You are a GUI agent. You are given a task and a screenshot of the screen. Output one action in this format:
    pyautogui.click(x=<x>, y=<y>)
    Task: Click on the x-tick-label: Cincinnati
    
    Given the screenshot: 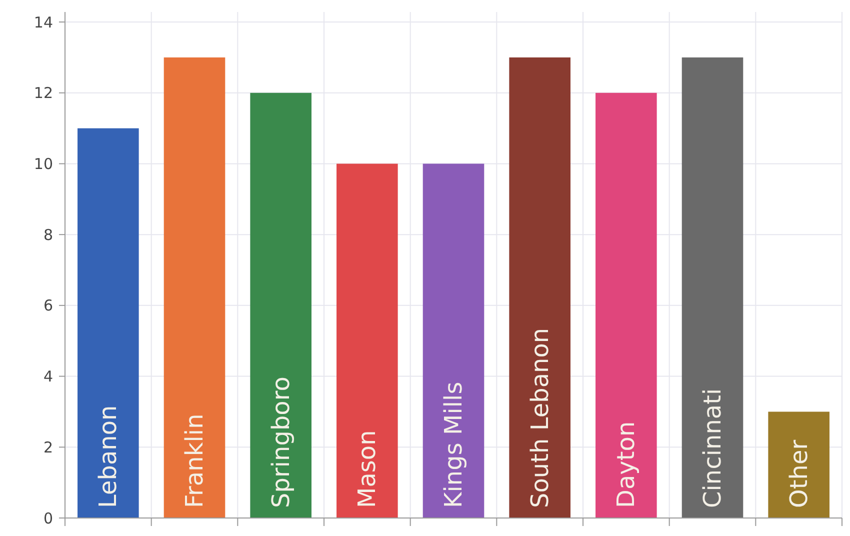 What is the action you would take?
    pyautogui.click(x=712, y=448)
    